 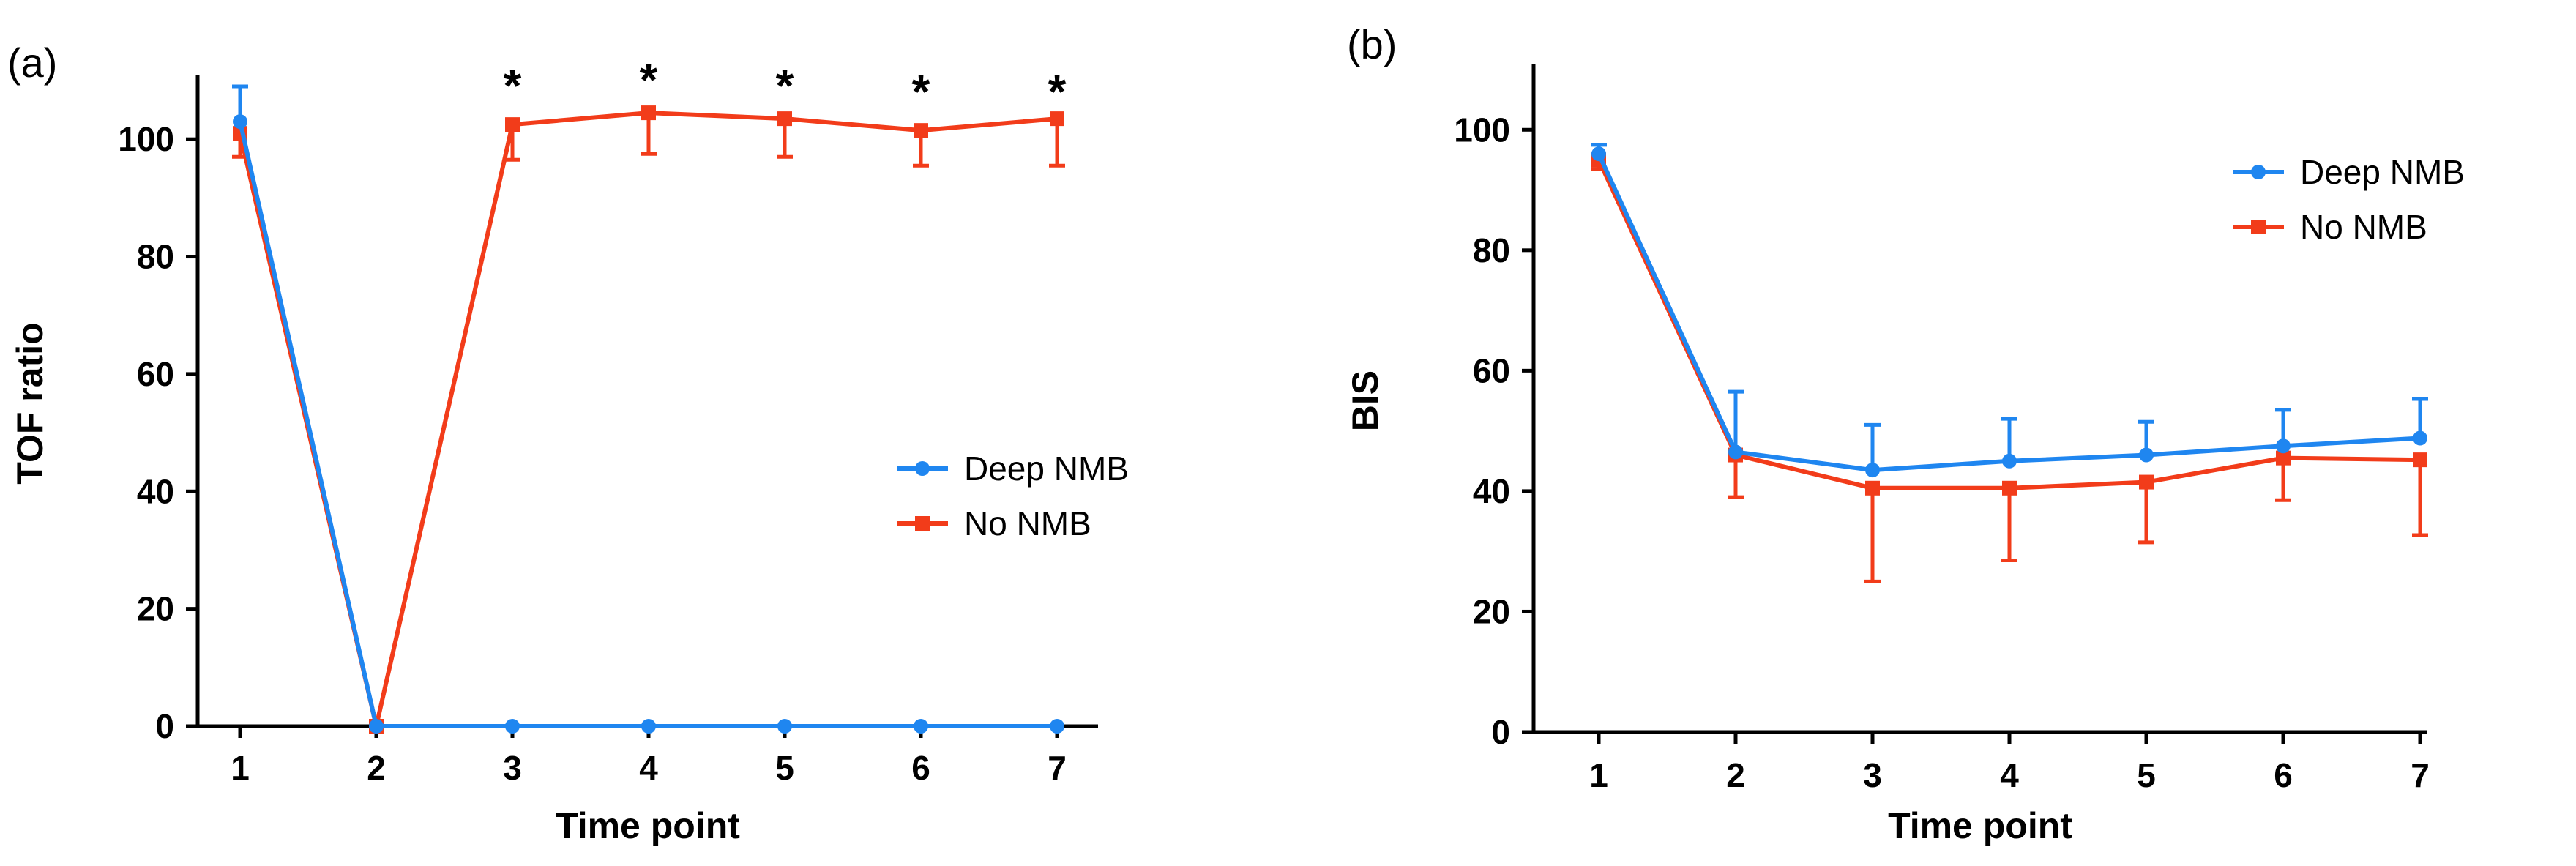 What do you see at coordinates (1365, 400) in the screenshot?
I see `y-axis-title: BIS` at bounding box center [1365, 400].